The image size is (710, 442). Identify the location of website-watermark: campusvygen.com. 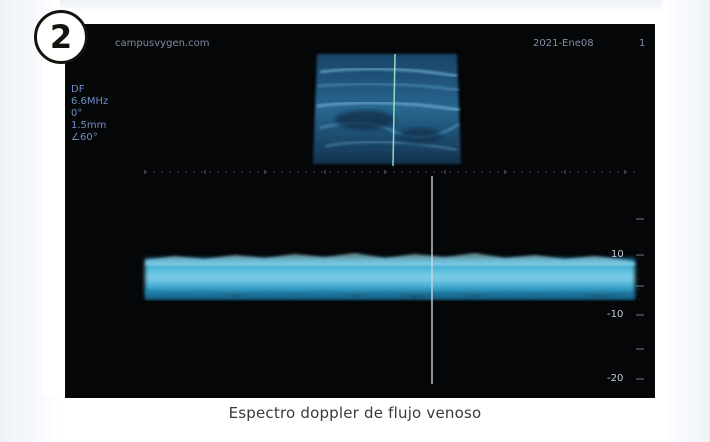
(162, 43).